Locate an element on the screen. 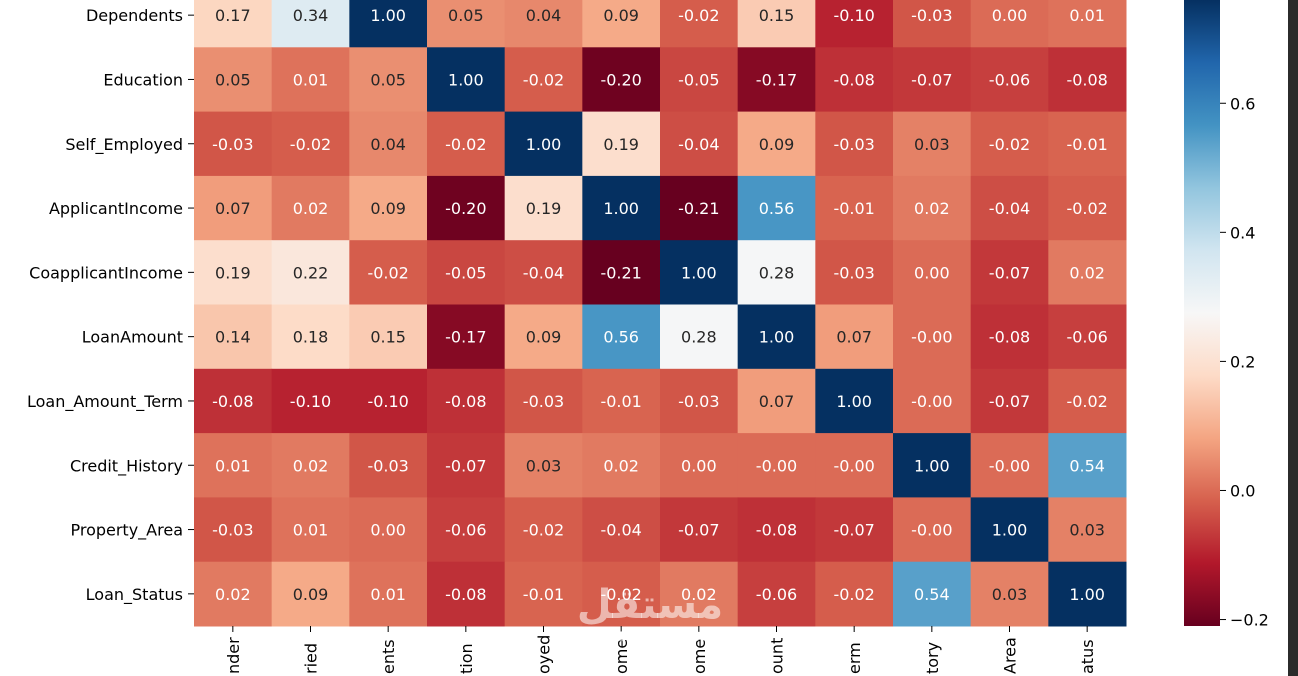 Image resolution: width=1298 pixels, height=676 pixels. heatmap-cell-value: -0.05 is located at coordinates (698, 79).